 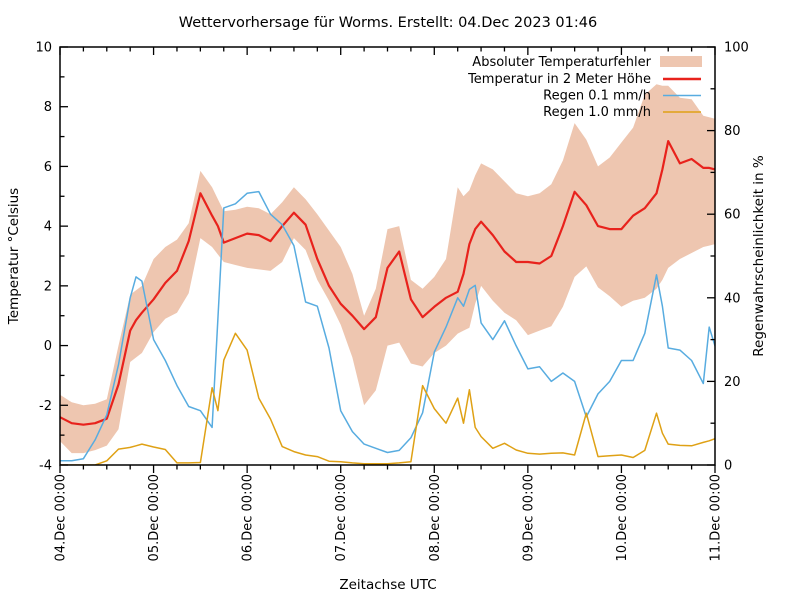 What do you see at coordinates (732, 131) in the screenshot?
I see `y-right-tick-label: 80` at bounding box center [732, 131].